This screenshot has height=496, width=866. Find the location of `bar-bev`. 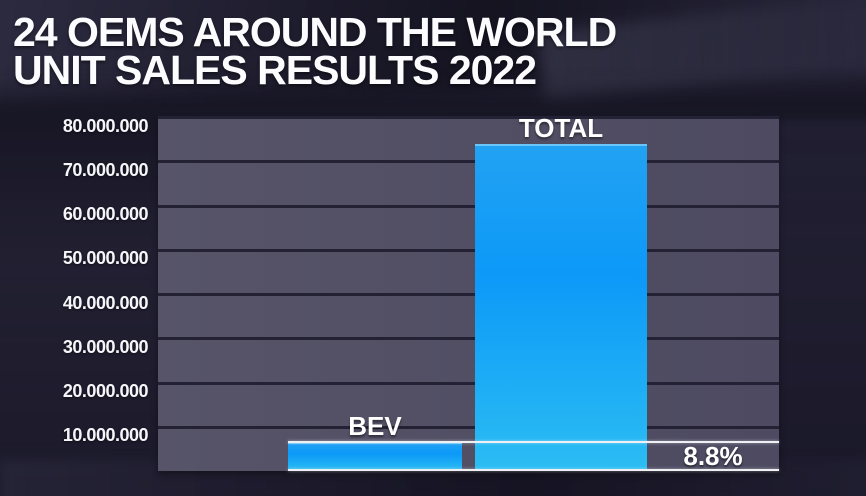

bar-bev is located at coordinates (375, 456).